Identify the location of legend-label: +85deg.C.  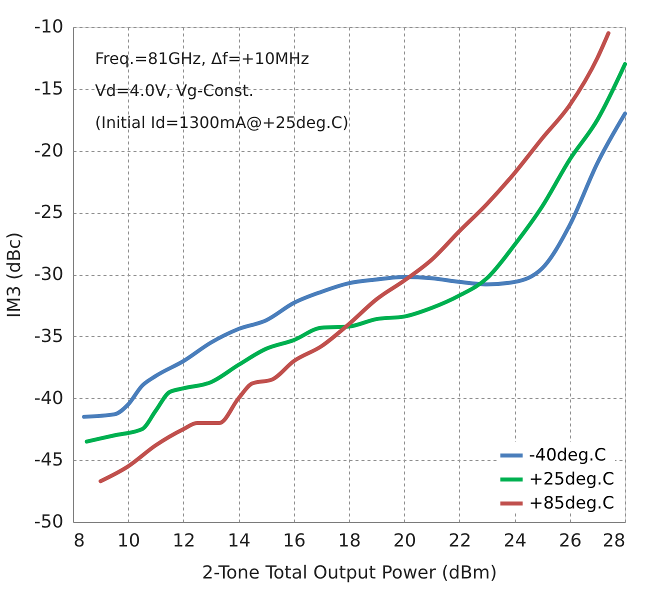
(571, 504).